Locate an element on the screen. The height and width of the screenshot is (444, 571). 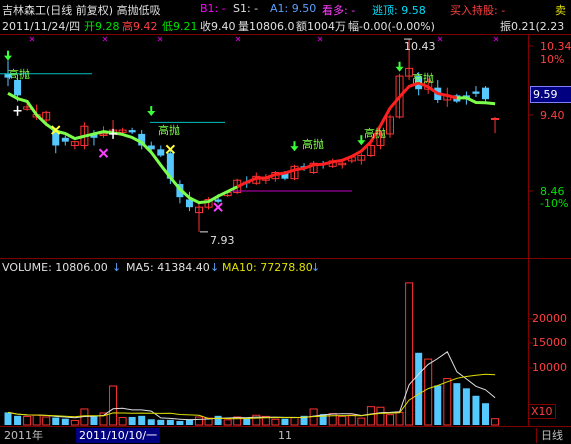
quote-amount: 额1004万 is located at coordinates (321, 26).